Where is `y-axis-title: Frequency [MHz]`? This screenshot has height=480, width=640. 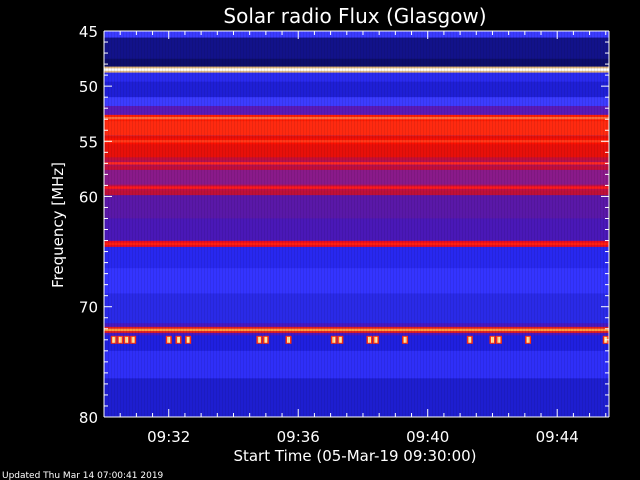 y-axis-title: Frequency [MHz] is located at coordinates (58, 225).